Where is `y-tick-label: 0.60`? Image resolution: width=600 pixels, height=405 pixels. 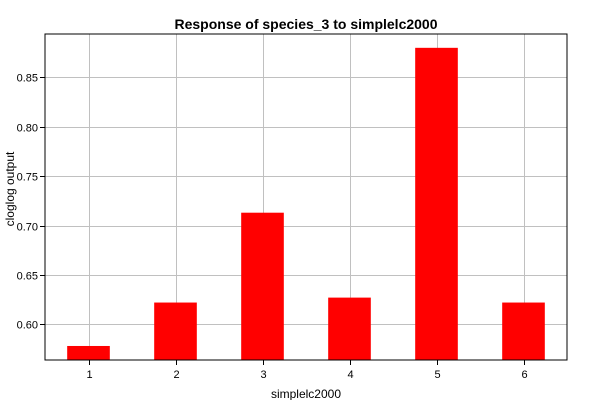 y-tick-label: 0.60 is located at coordinates (27, 326).